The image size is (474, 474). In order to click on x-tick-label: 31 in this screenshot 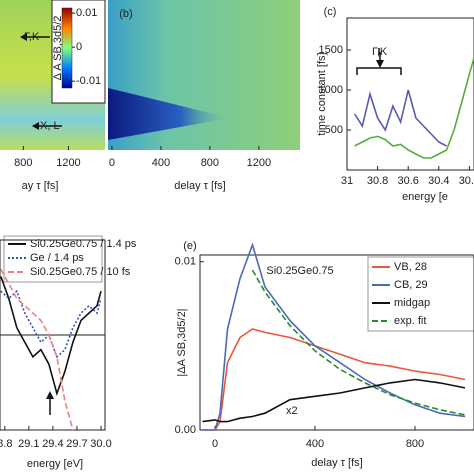, I will do `click(347, 181)`.